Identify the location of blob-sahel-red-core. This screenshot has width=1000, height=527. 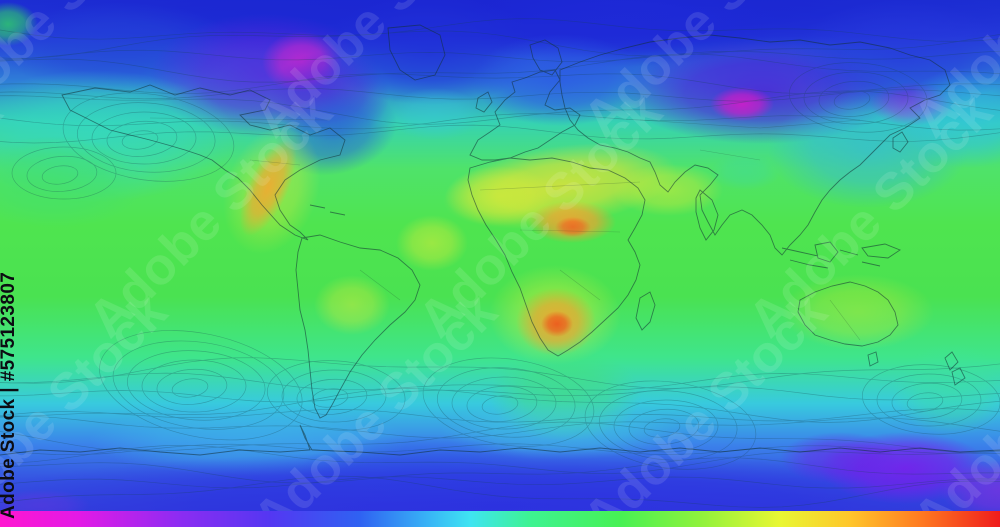
(573, 227).